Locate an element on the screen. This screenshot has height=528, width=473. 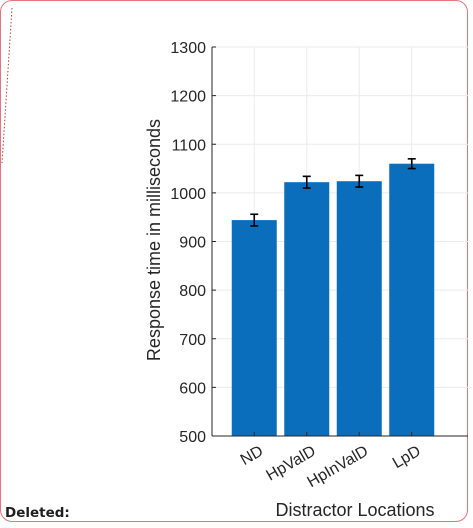
x-tick-label: HpInValD is located at coordinates (337, 467).